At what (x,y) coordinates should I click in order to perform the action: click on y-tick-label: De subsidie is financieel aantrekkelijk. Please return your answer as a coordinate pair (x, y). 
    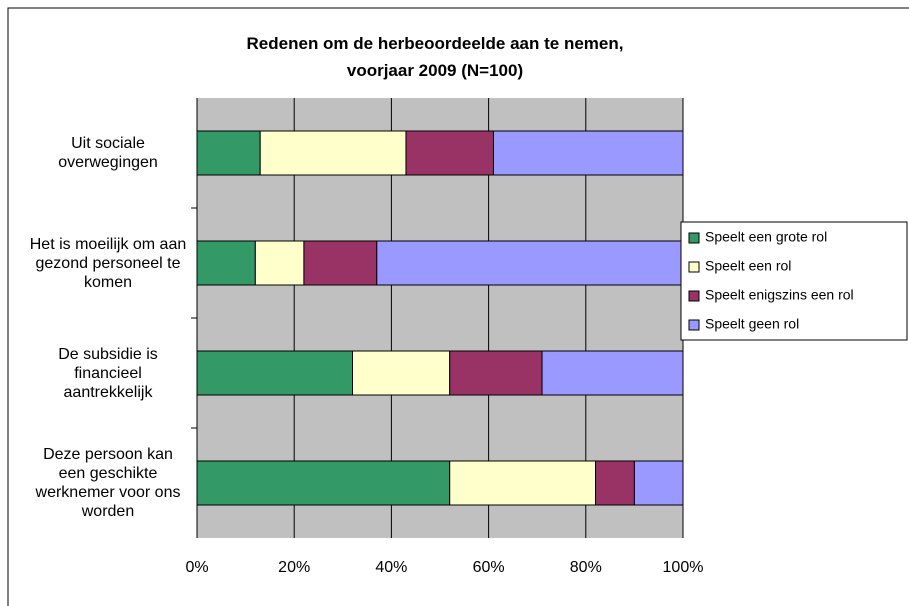
    Looking at the image, I should click on (108, 373).